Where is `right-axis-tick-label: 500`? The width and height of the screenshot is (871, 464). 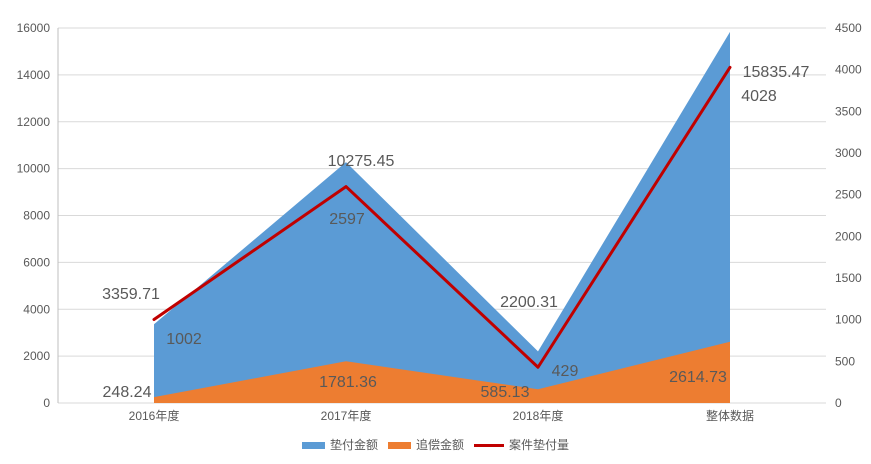
right-axis-tick-label: 500 is located at coordinates (845, 361).